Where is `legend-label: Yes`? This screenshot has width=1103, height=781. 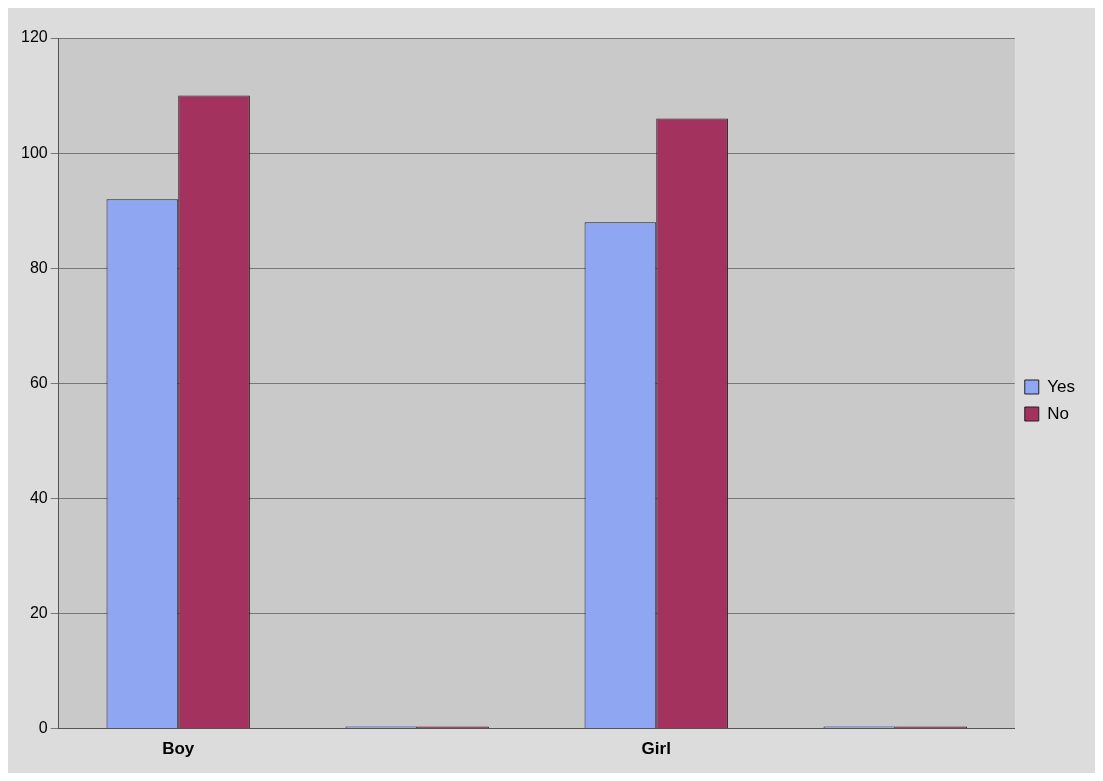 legend-label: Yes is located at coordinates (1061, 386).